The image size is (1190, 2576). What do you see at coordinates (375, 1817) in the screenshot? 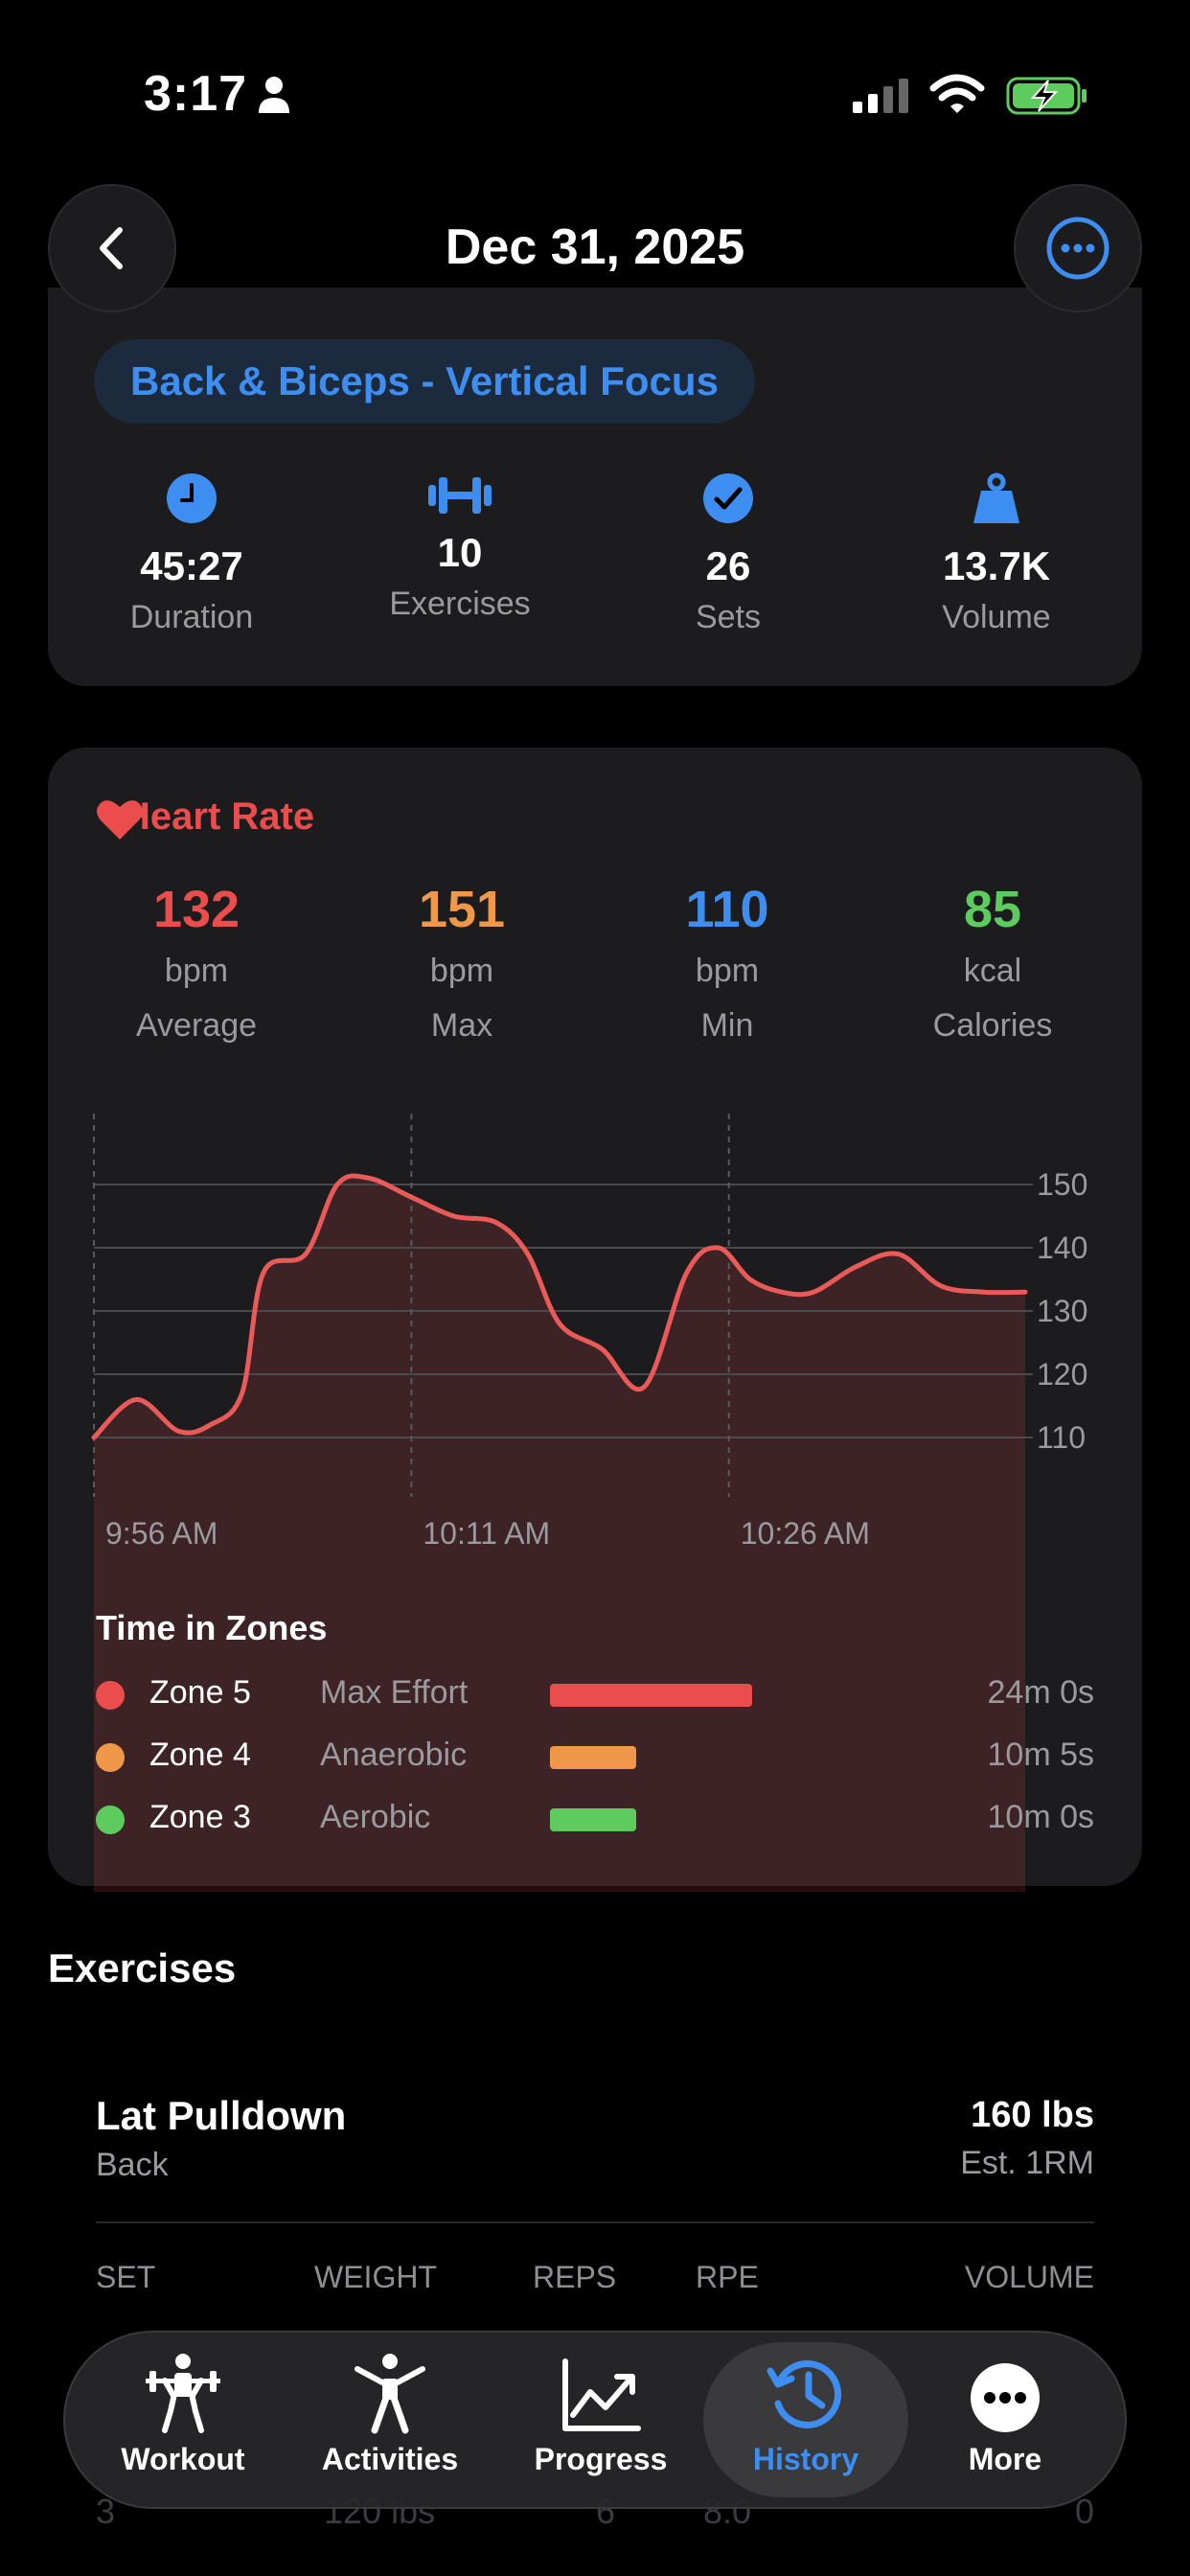
I see `zone-desc: Aerobic` at bounding box center [375, 1817].